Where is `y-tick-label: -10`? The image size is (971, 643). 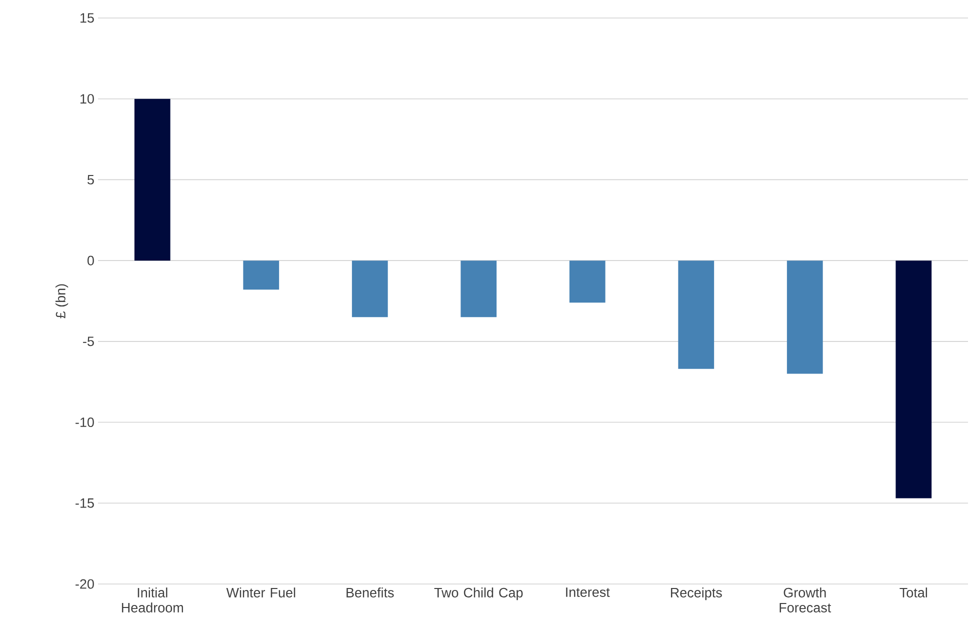
y-tick-label: -10 is located at coordinates (85, 423).